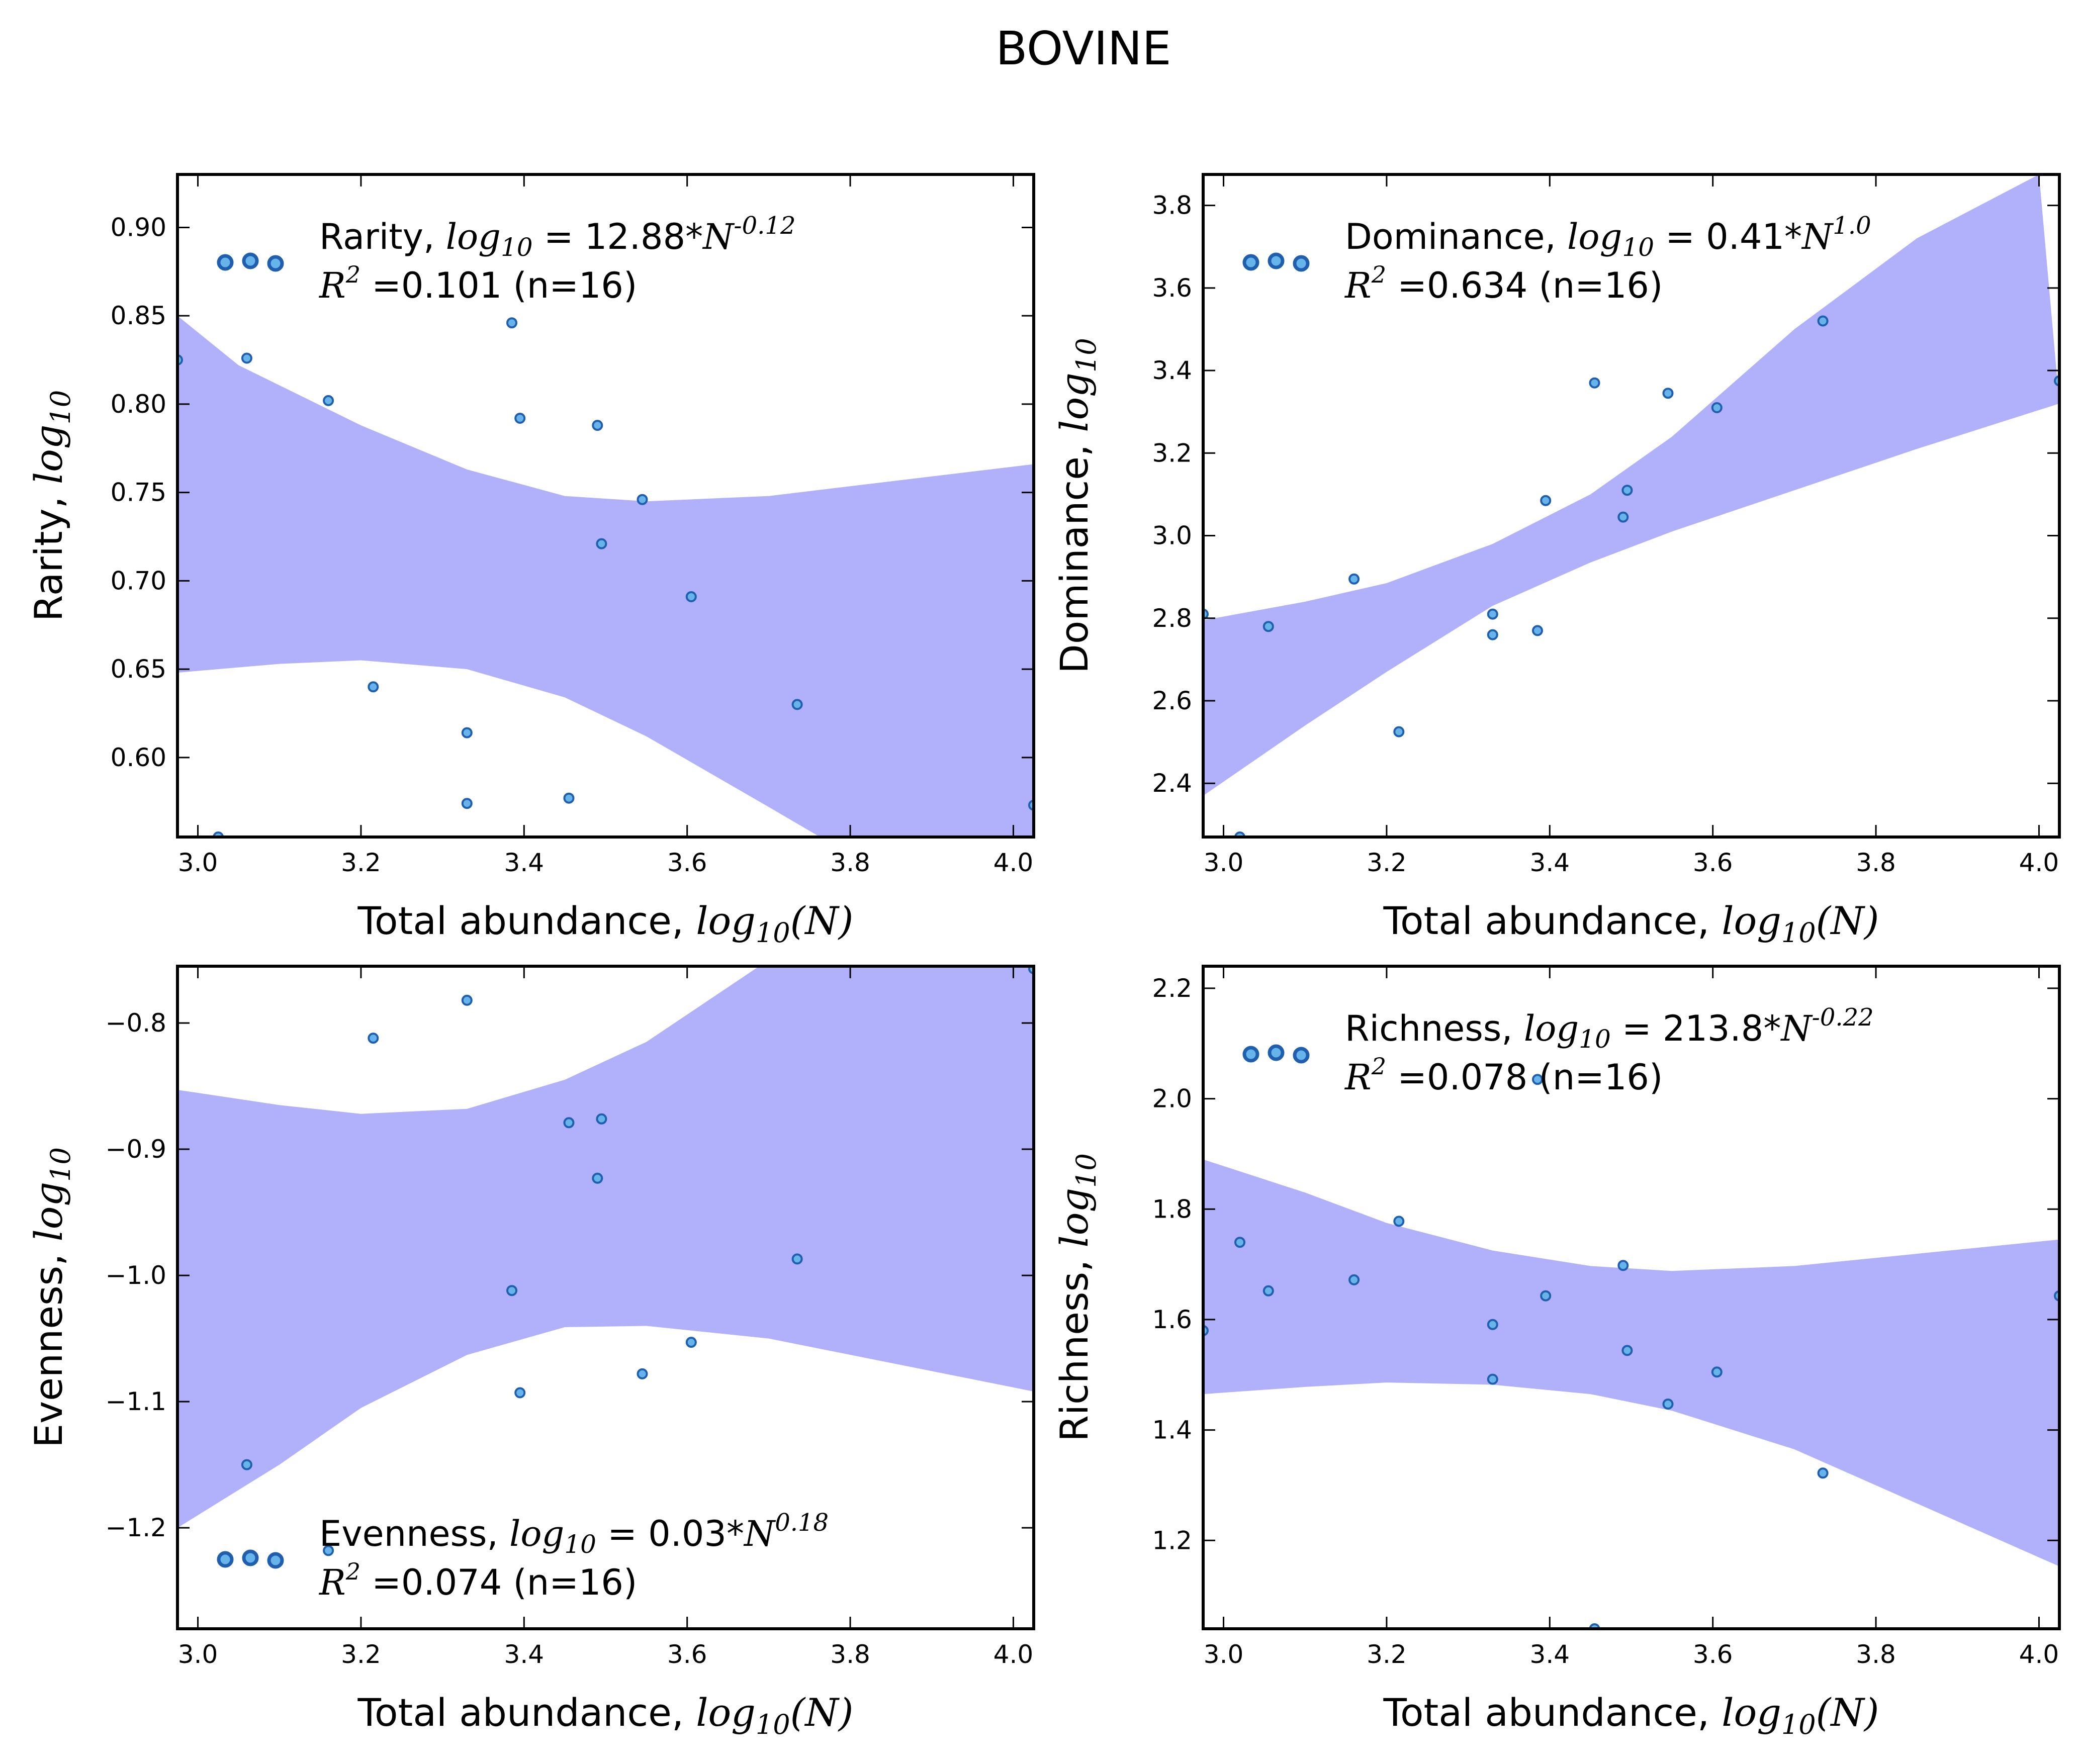 This screenshot has width=2080, height=1764. Describe the element at coordinates (1876, 1654) in the screenshot. I see `richness-xtick-label-4: 3.8` at that location.